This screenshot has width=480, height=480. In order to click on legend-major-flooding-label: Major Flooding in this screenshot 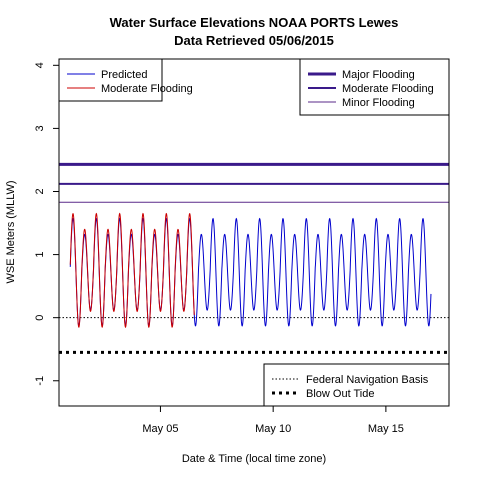, I will do `click(378, 75)`.